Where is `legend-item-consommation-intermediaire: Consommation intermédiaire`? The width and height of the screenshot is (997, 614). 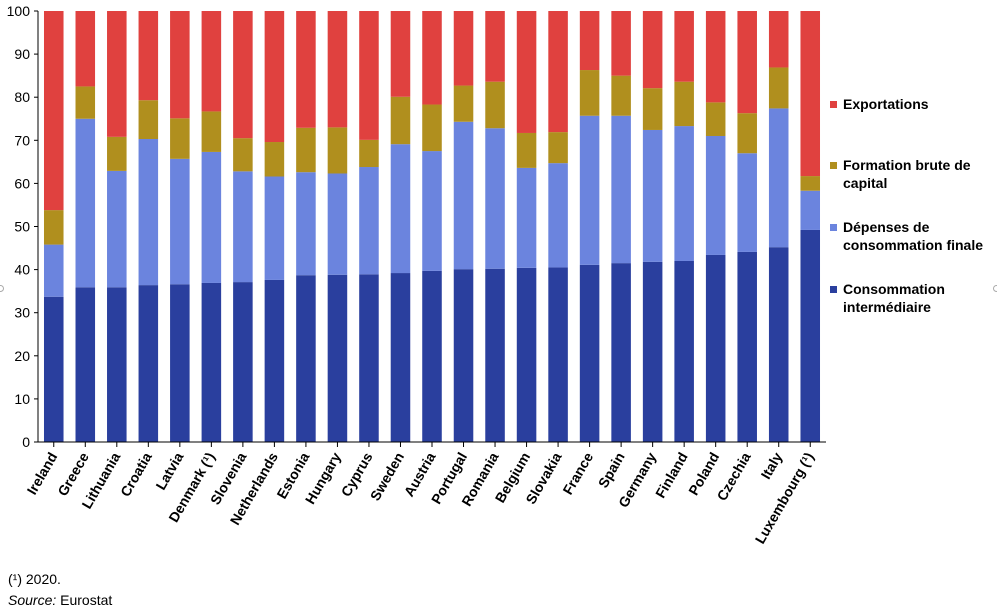
legend-item-consommation-intermediaire: Consommation intermédiaire is located at coordinates (911, 298).